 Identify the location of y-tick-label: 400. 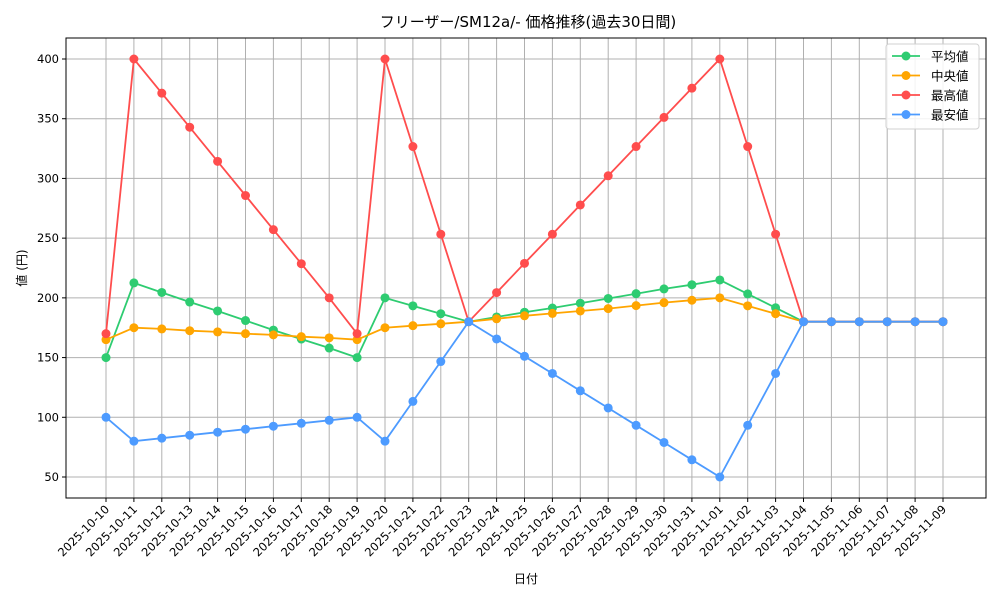
(48, 59).